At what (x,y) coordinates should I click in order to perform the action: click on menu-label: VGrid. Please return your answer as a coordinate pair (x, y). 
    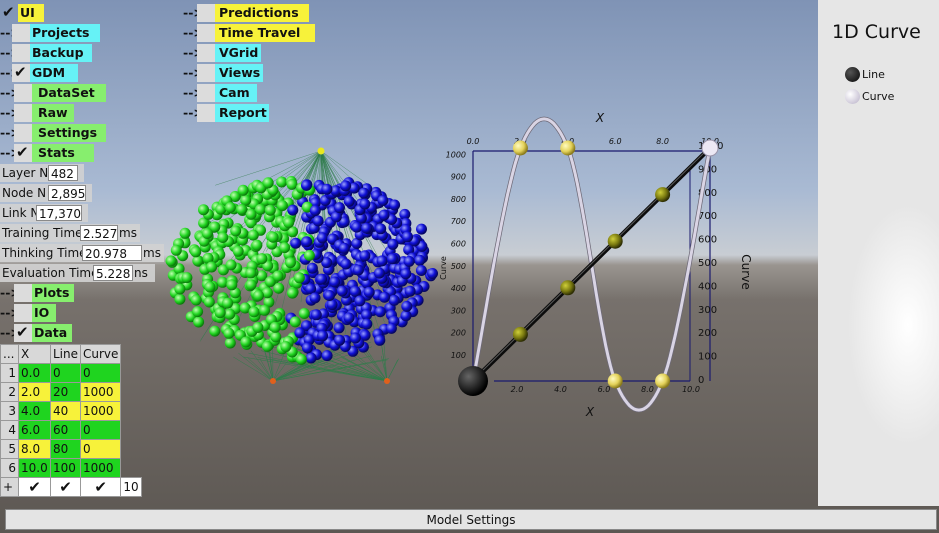
    Looking at the image, I should click on (239, 52).